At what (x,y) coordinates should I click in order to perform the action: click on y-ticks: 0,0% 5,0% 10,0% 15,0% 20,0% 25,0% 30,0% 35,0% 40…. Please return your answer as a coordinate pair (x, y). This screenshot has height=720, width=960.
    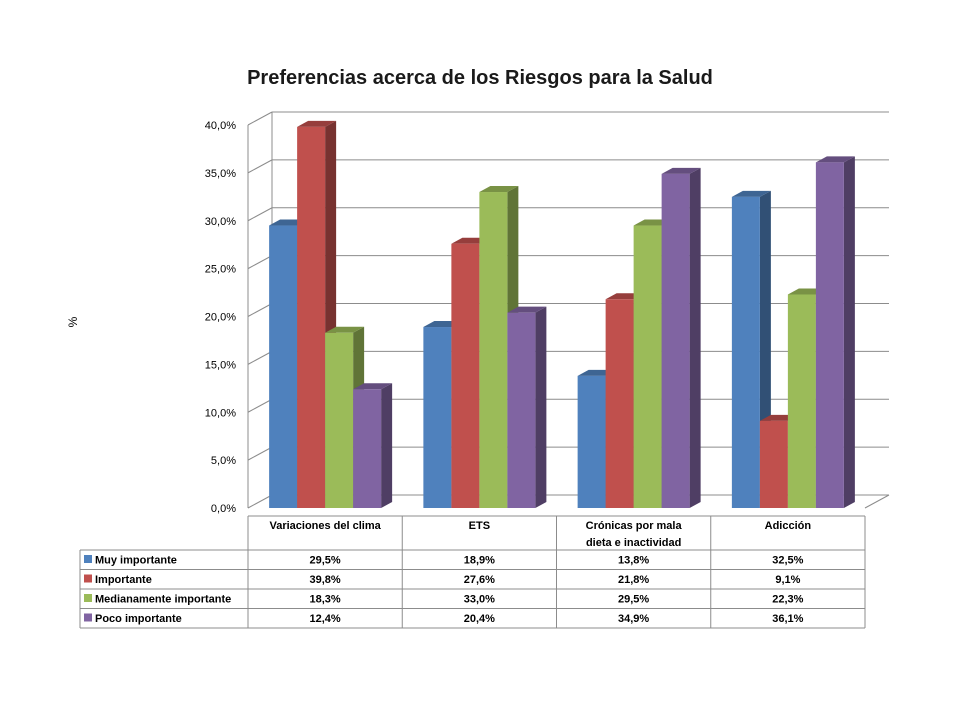
    Looking at the image, I should click on (220, 317).